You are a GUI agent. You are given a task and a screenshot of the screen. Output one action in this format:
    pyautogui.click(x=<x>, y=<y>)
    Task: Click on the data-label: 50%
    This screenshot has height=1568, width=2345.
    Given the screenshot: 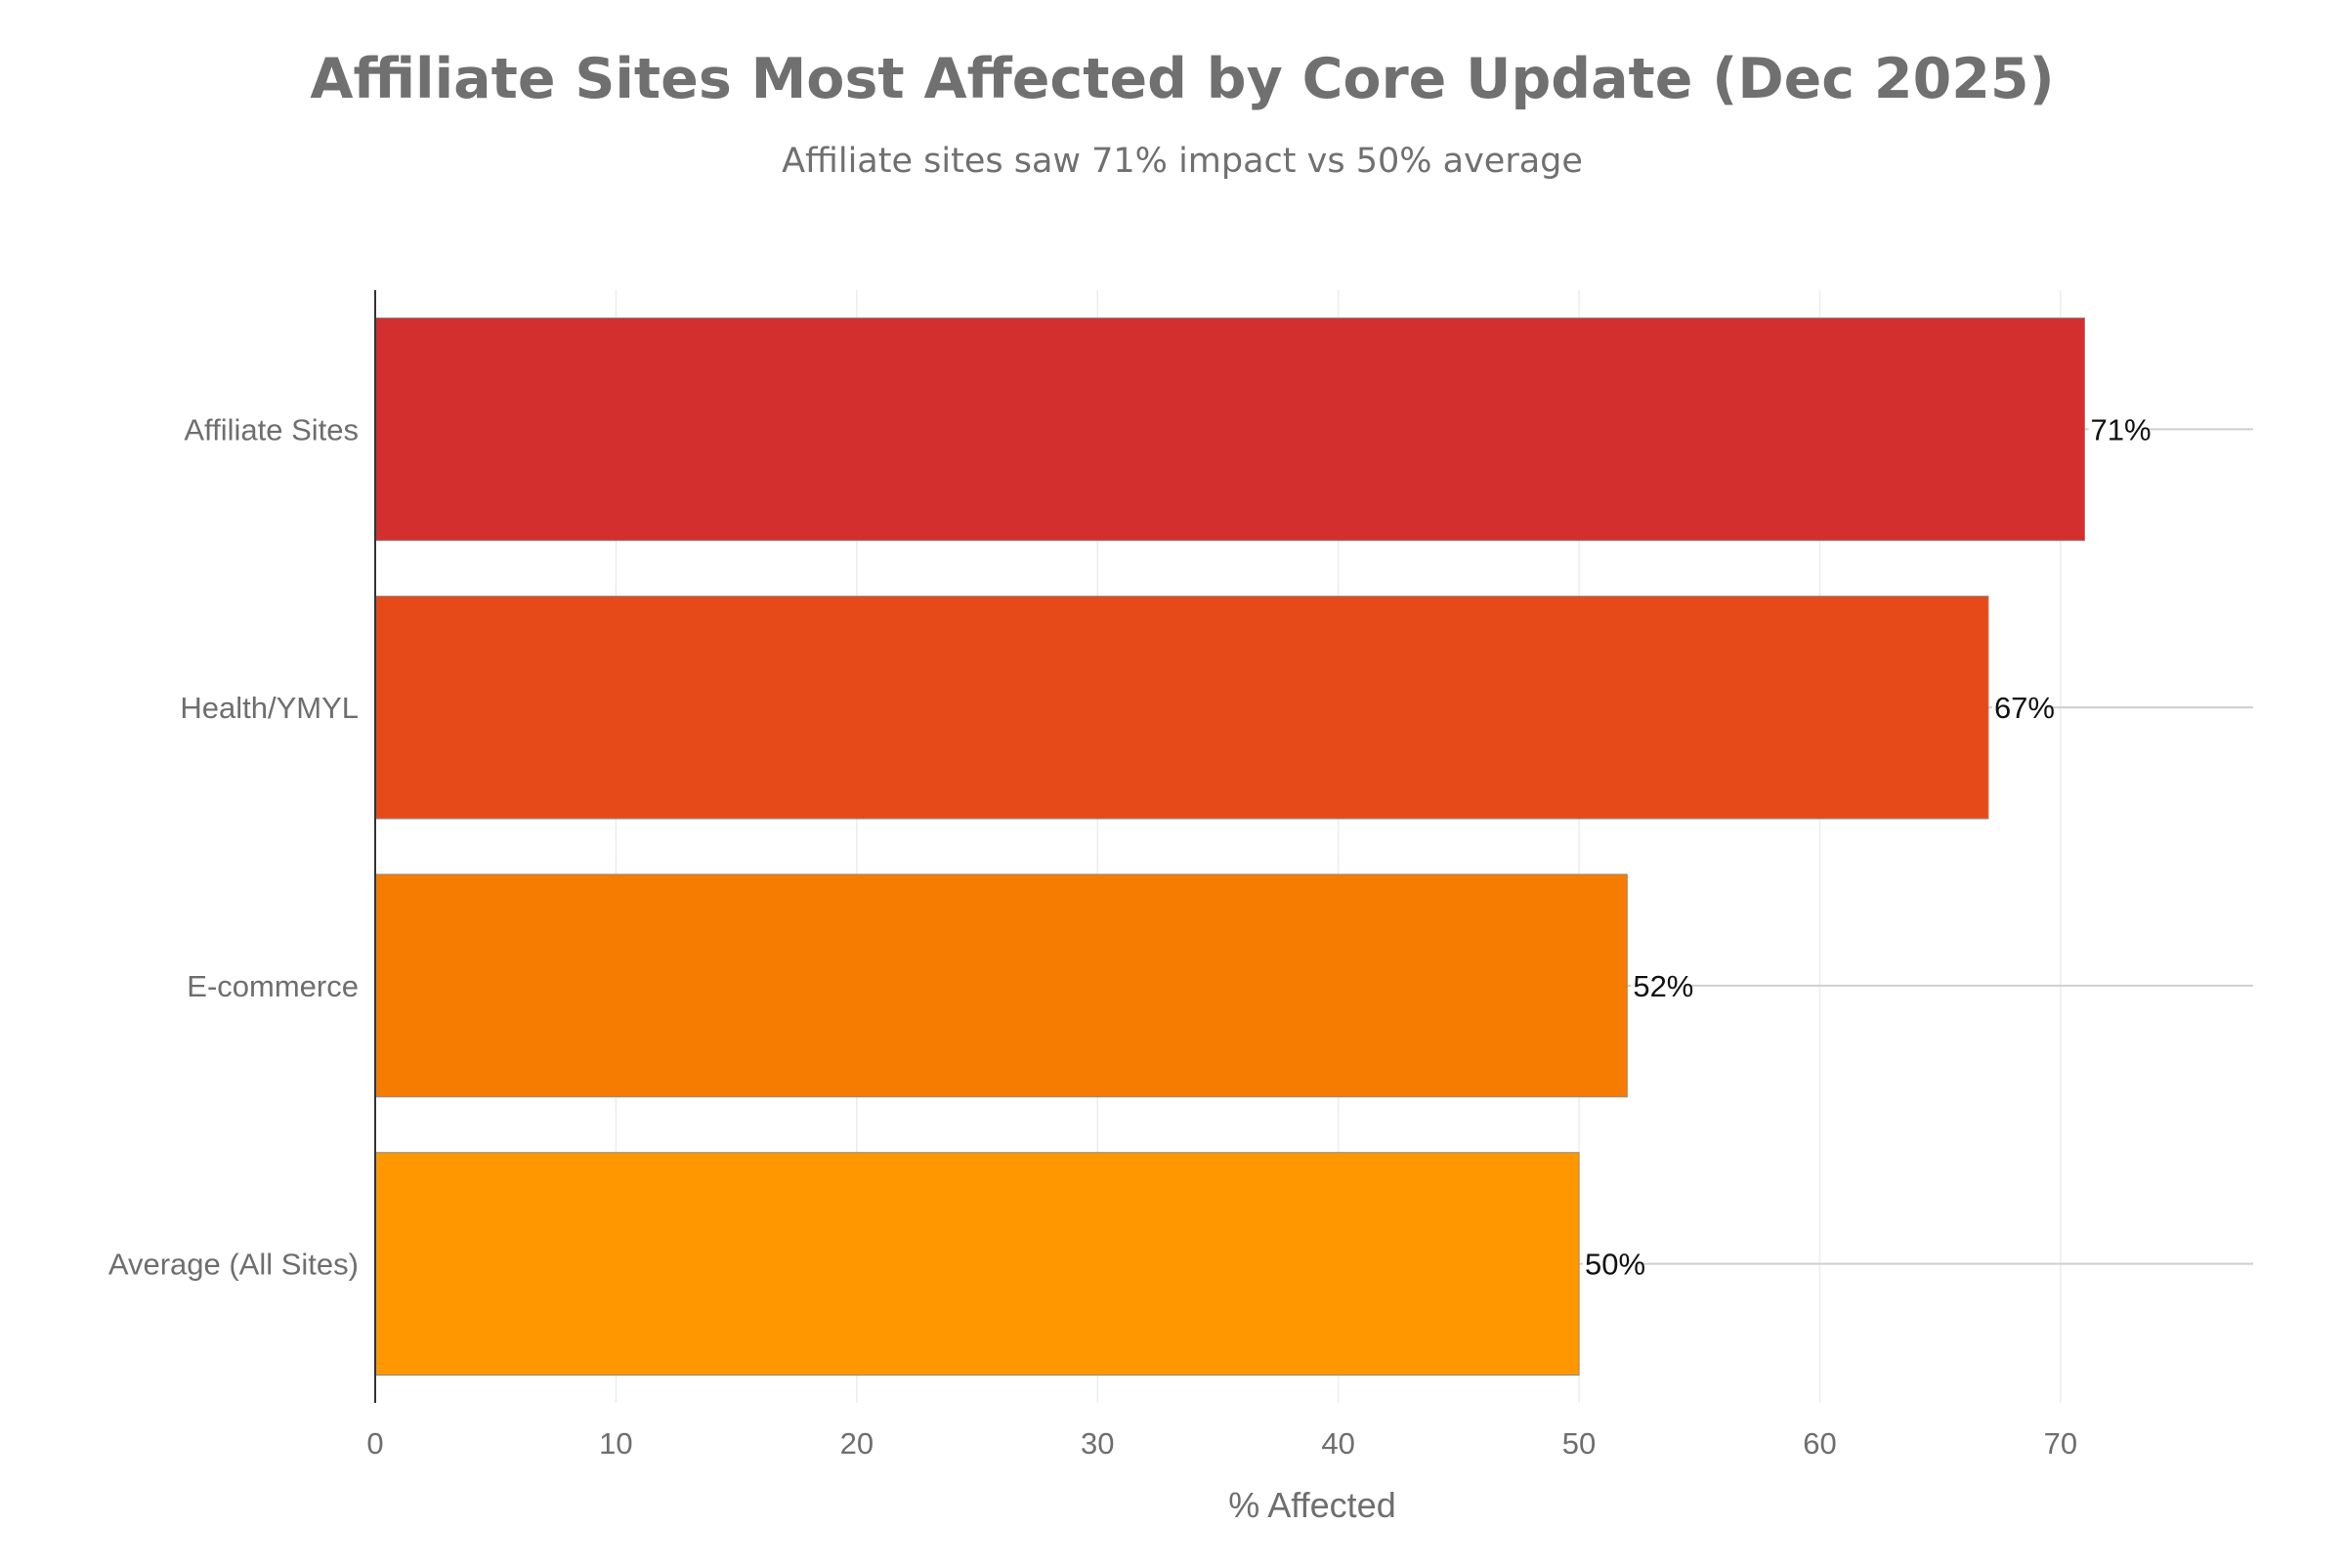 What is the action you would take?
    pyautogui.click(x=1615, y=1265)
    